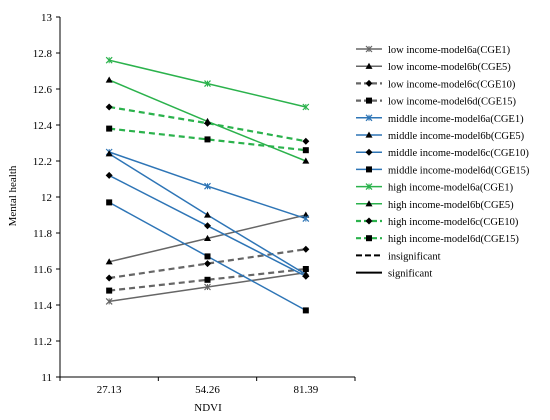  What do you see at coordinates (449, 50) in the screenshot?
I see `legend-label: low income-model6a(CGE1)` at bounding box center [449, 50].